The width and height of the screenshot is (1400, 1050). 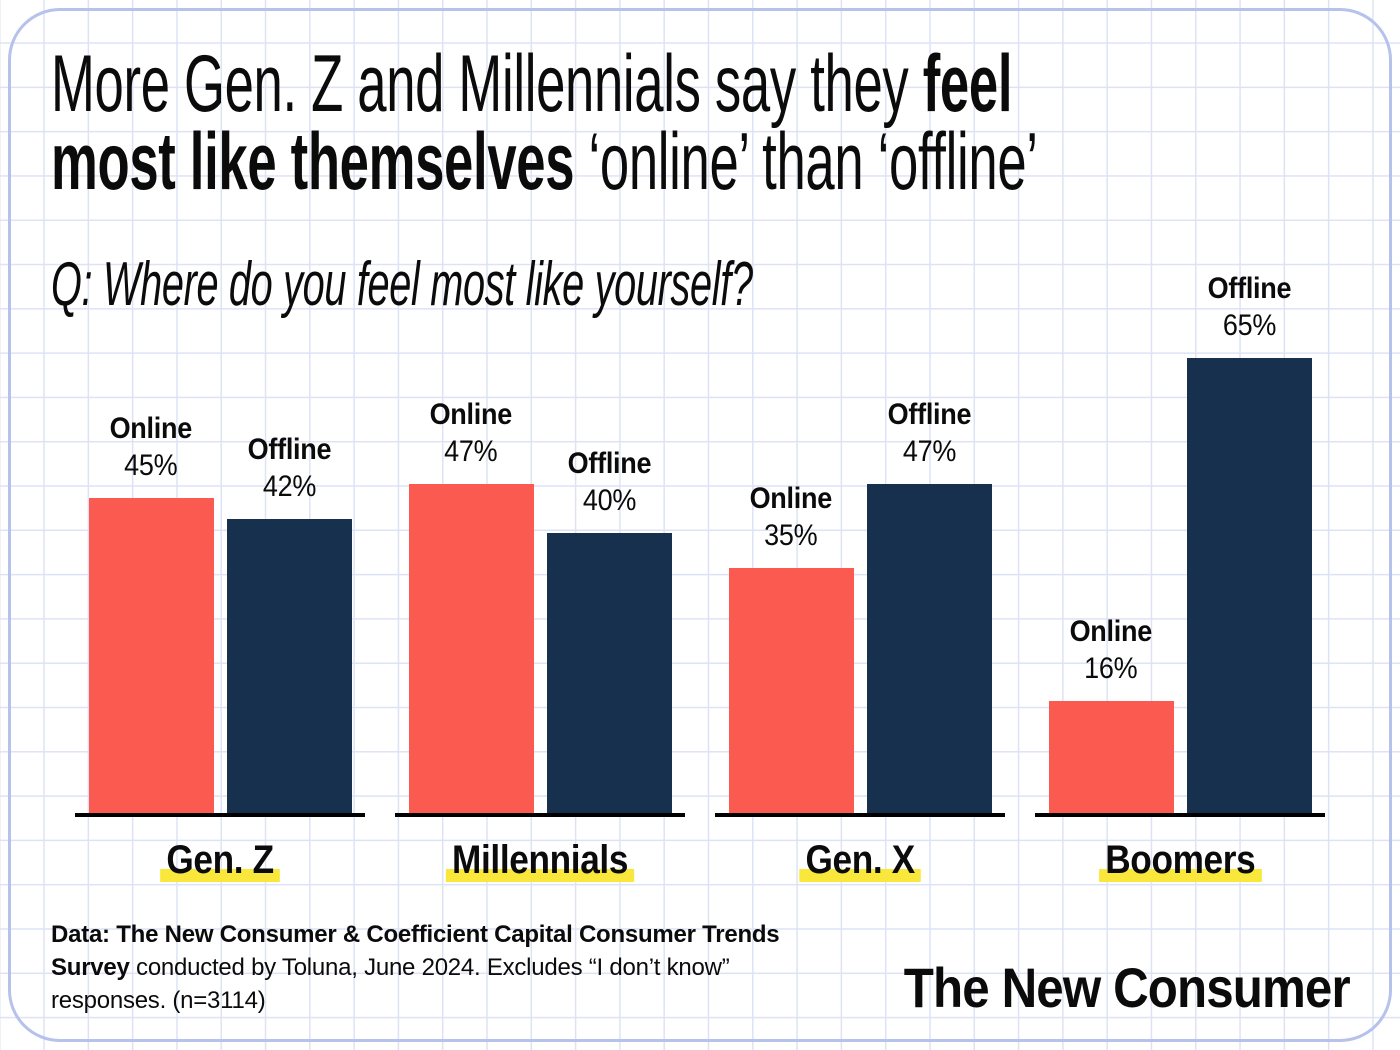 What do you see at coordinates (1111, 668) in the screenshot?
I see `bar-value: 16%` at bounding box center [1111, 668].